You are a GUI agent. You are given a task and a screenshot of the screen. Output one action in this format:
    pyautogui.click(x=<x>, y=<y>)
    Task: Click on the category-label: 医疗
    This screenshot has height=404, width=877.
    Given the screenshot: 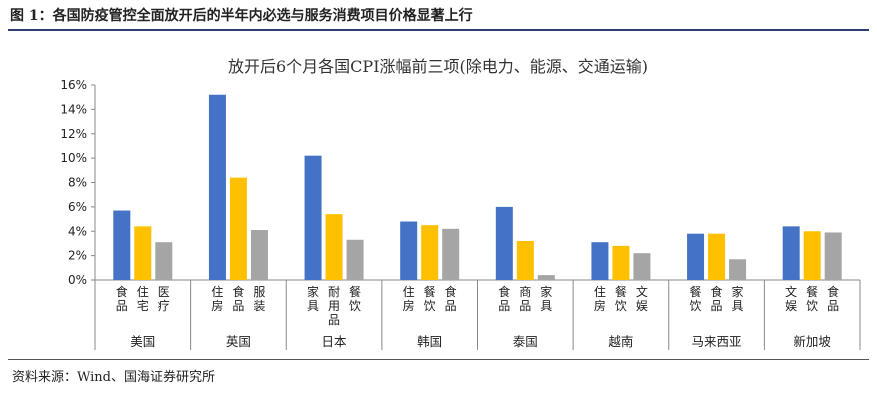 What is the action you would take?
    pyautogui.click(x=164, y=299)
    